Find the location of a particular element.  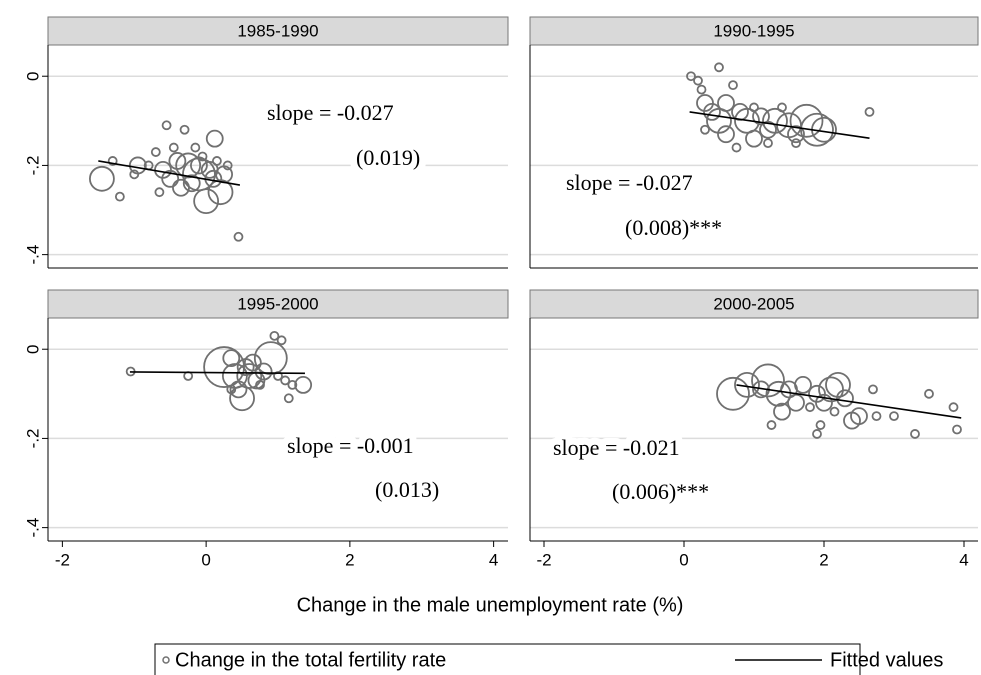

panel-title: 1990-1995 is located at coordinates (753, 30).